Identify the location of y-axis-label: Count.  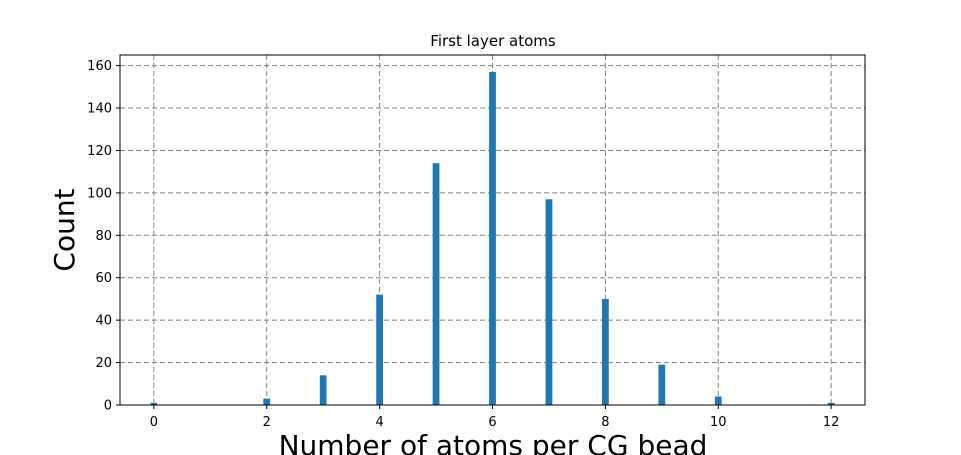
(64, 229).